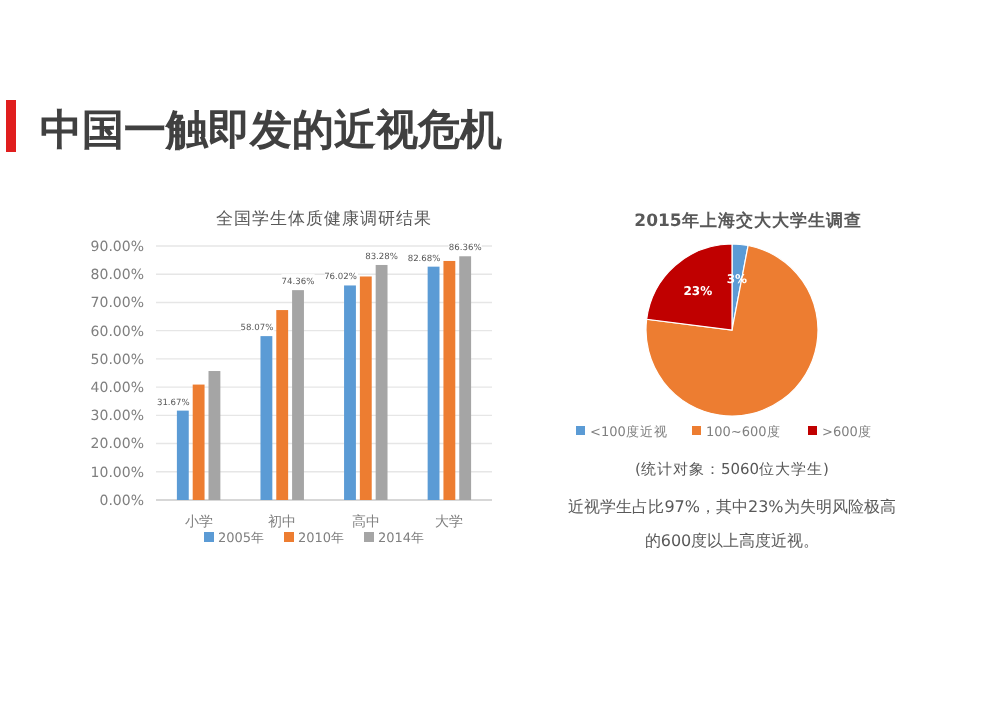 The image size is (1000, 724). I want to click on chart-title: 2015年上海交大大学生调查, so click(748, 221).